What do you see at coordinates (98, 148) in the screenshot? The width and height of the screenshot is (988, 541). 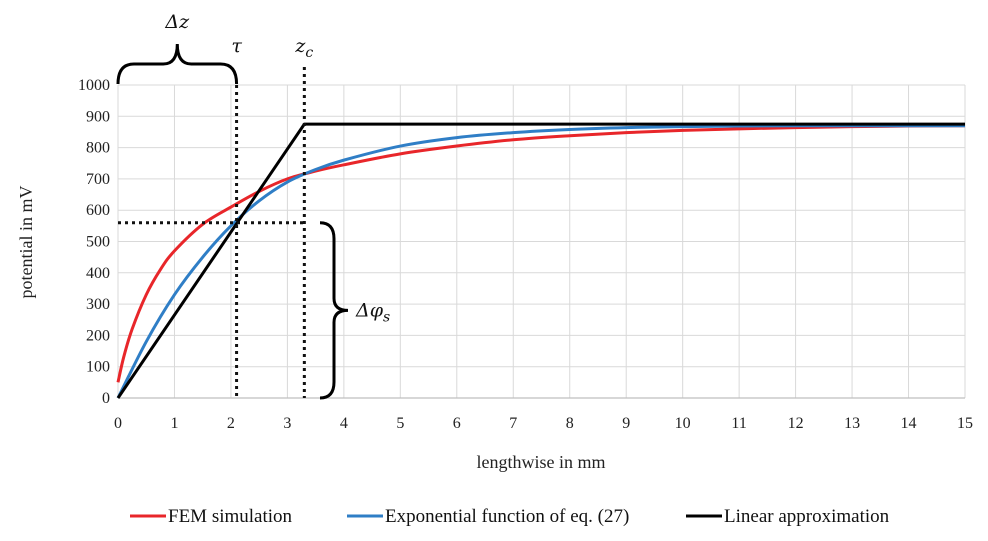 I see `y-tick-label: 800` at bounding box center [98, 148].